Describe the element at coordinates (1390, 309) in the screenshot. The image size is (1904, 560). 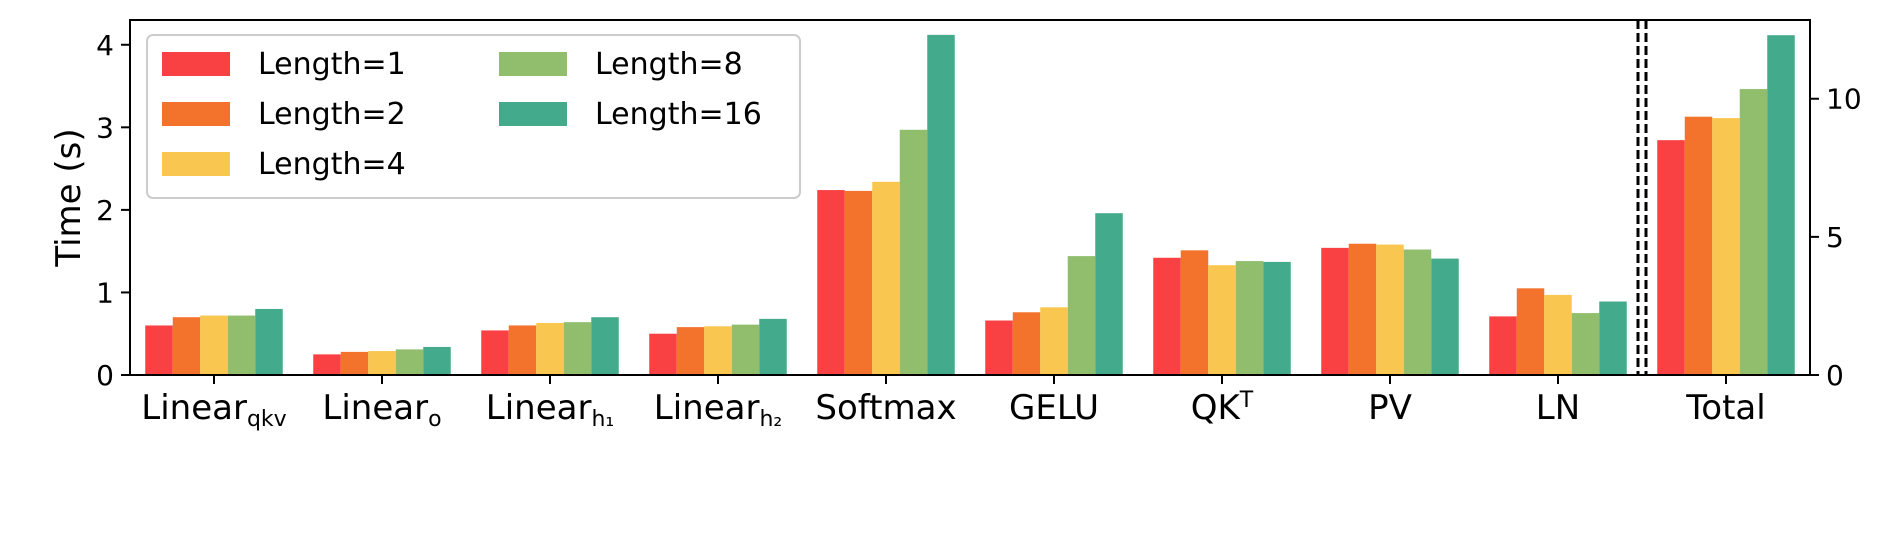
I see `bar-pv-s3` at that location.